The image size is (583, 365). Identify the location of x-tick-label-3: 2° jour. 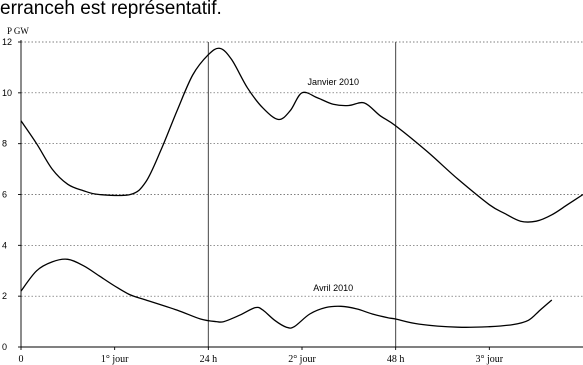
(302, 359).